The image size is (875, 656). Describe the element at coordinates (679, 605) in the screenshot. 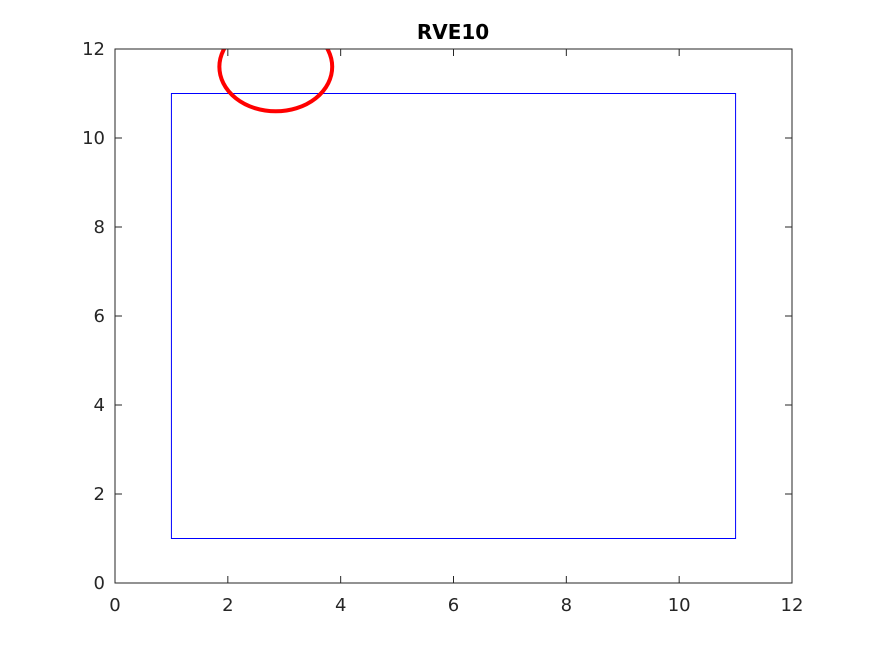

I see `x-tick-label: 10` at that location.